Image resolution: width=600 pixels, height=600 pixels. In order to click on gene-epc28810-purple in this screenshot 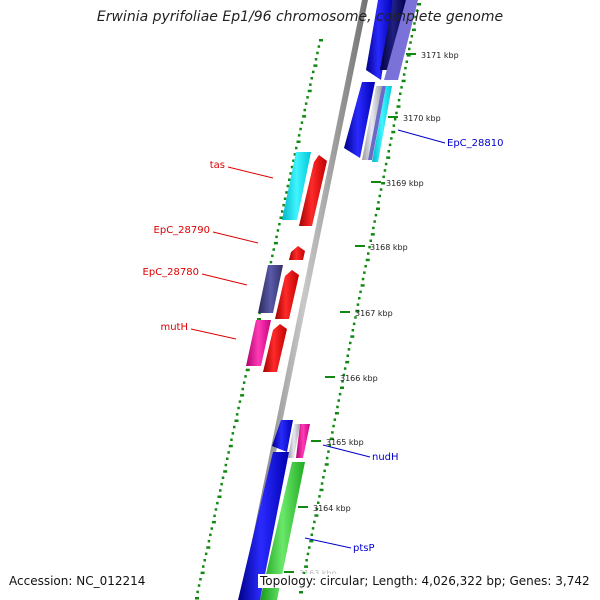, I will do `click(377, 123)`.